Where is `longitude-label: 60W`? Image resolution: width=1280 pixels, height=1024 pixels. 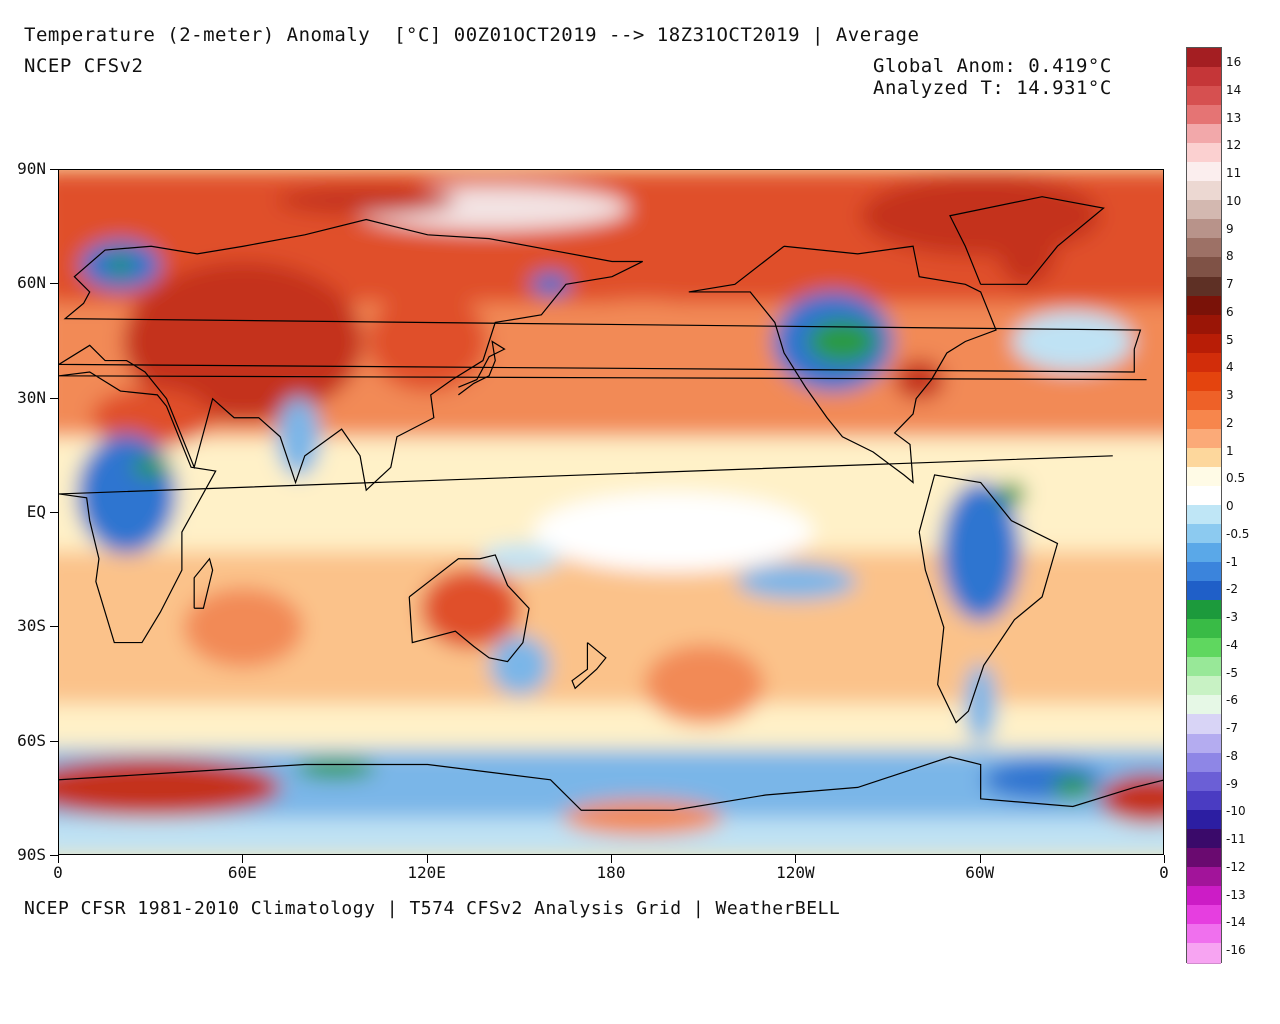
longitude-label: 60W is located at coordinates (980, 872).